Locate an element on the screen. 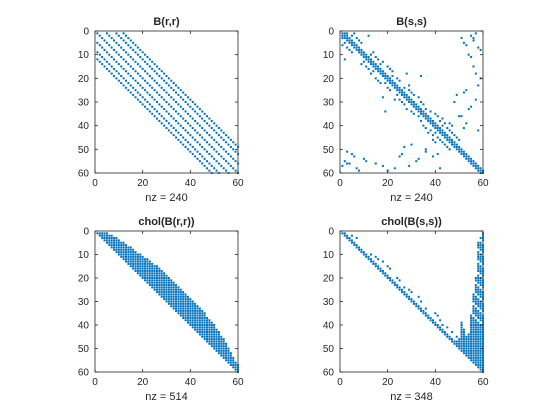  panel-title: B(r,r) is located at coordinates (166, 22).